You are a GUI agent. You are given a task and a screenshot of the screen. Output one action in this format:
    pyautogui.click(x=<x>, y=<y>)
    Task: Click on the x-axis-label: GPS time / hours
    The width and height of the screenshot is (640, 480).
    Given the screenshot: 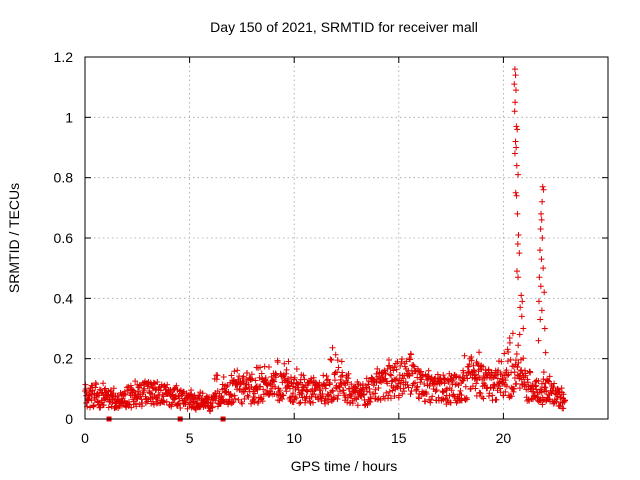 What is the action you would take?
    pyautogui.click(x=344, y=466)
    